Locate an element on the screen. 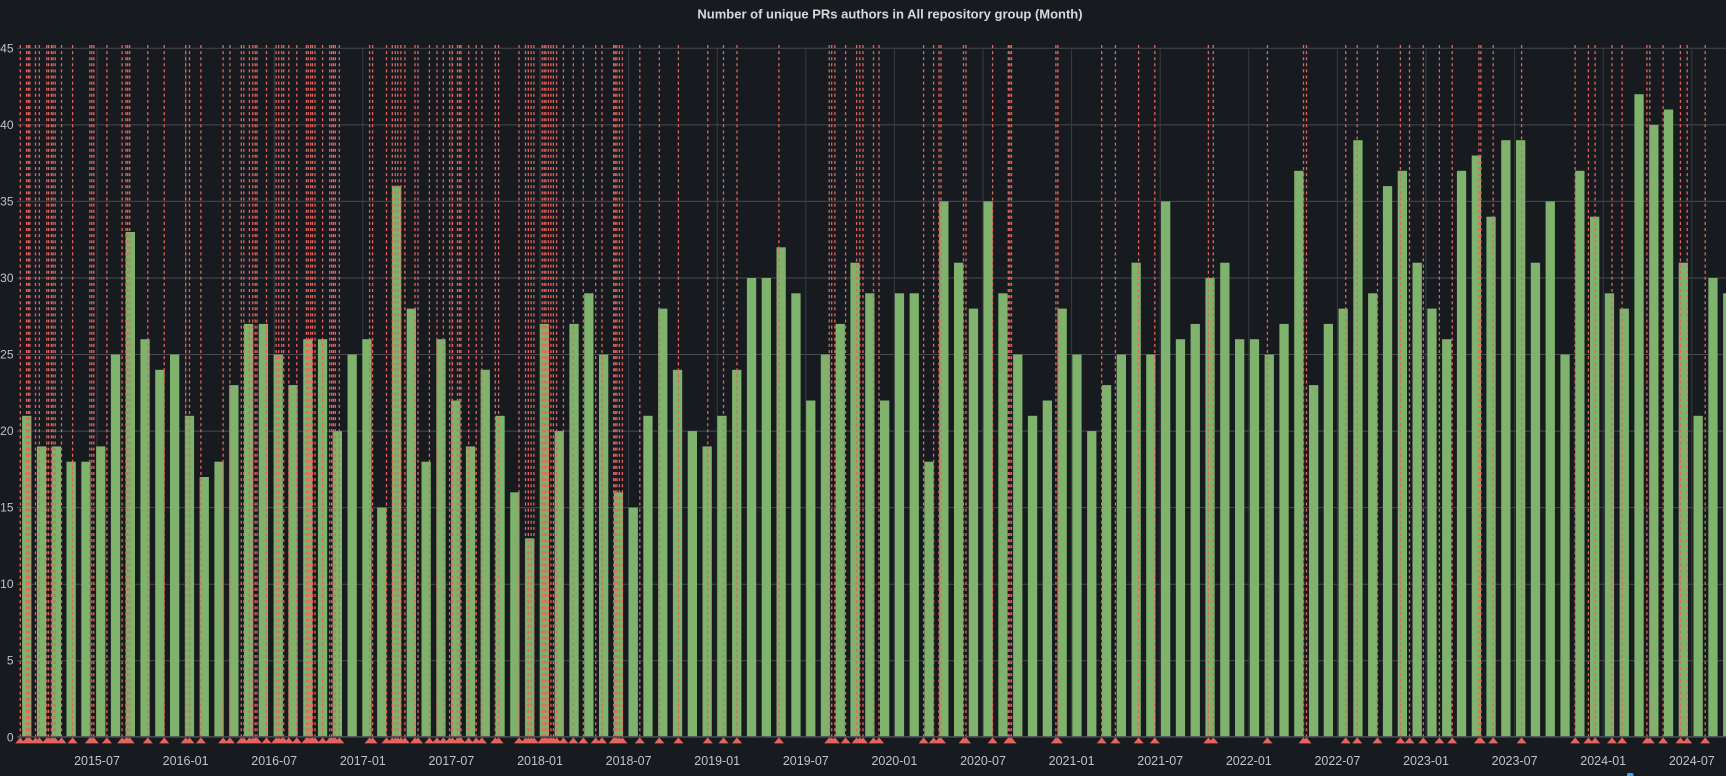 The image size is (1726, 776). svg-text: 2015-07 is located at coordinates (97, 761).